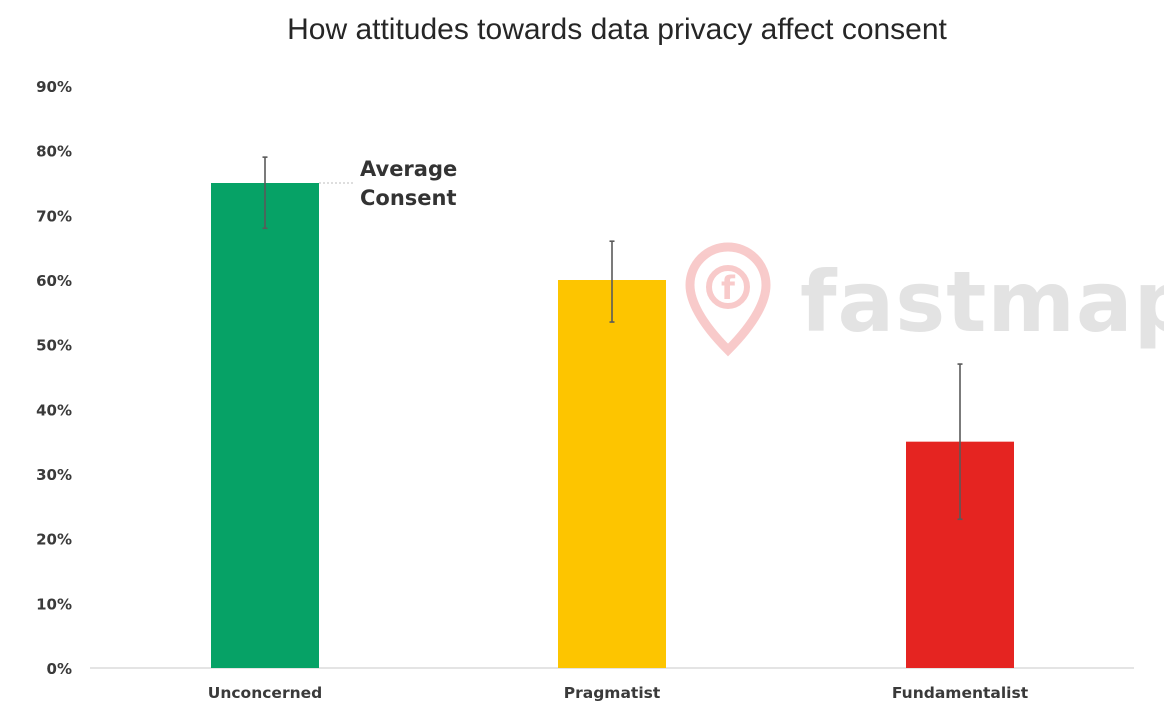 The image size is (1164, 722). I want to click on y-tick-label: 50%, so click(54, 346).